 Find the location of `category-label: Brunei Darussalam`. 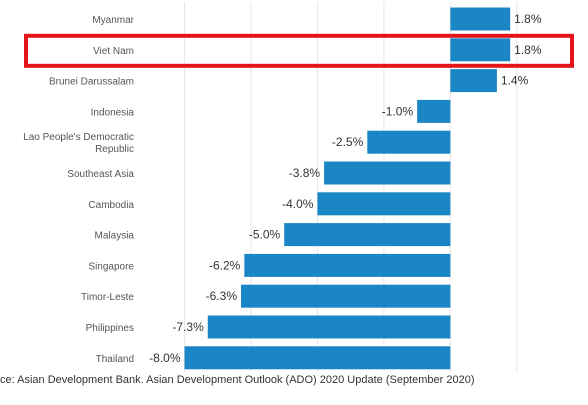

category-label: Brunei Darussalam is located at coordinates (91, 82).